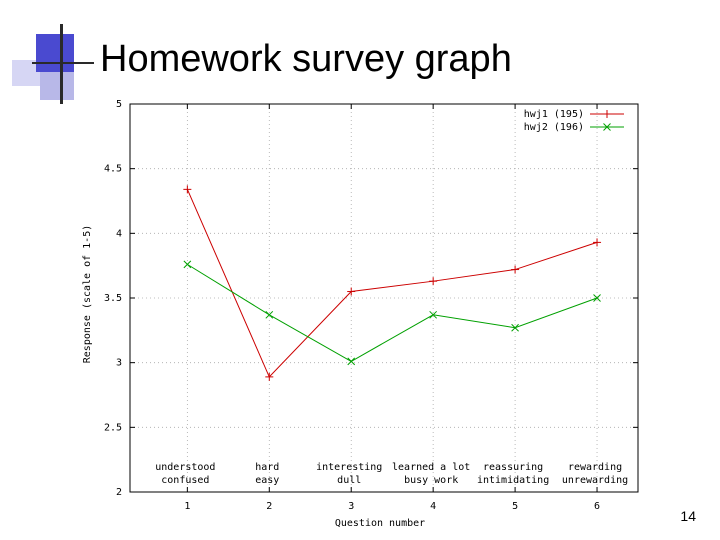 The width and height of the screenshot is (720, 540). What do you see at coordinates (349, 480) in the screenshot?
I see `category-label-bottom: dull` at bounding box center [349, 480].